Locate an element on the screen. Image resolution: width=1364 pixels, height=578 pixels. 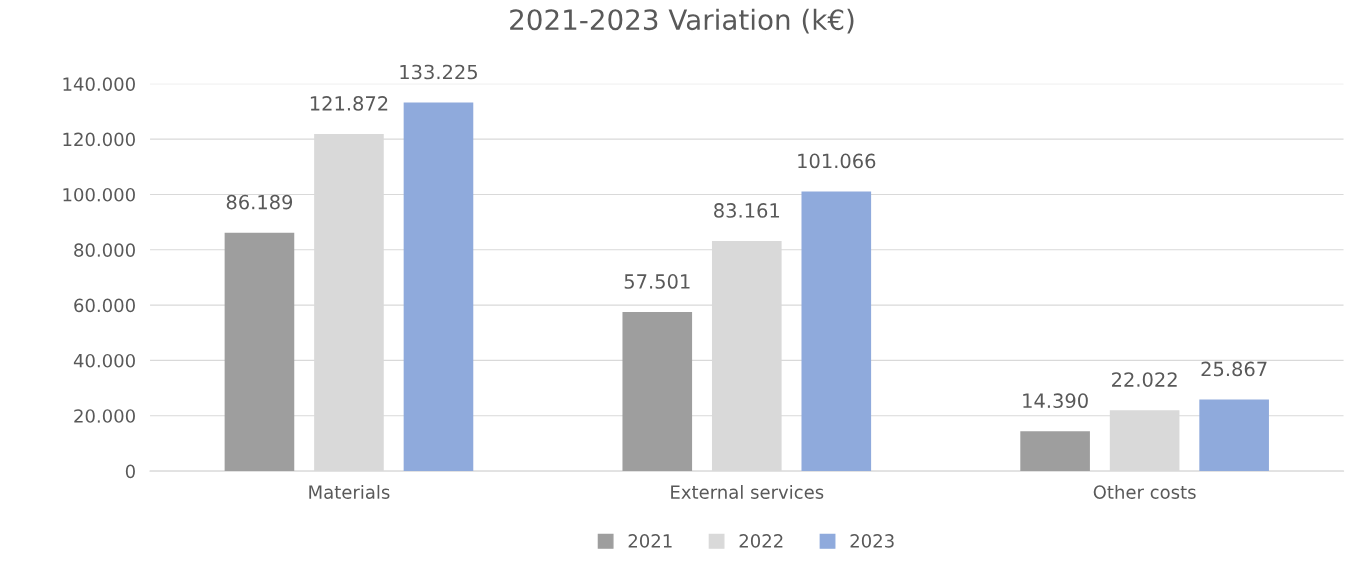
x-tick-label: Other costs is located at coordinates (1144, 491).